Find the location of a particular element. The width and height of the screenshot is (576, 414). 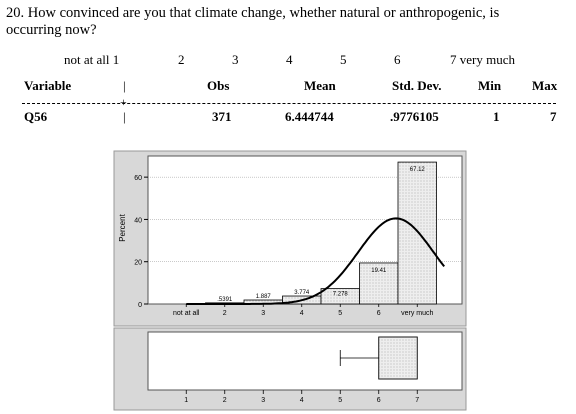

row-std-dev: .9776105 is located at coordinates (414, 116).